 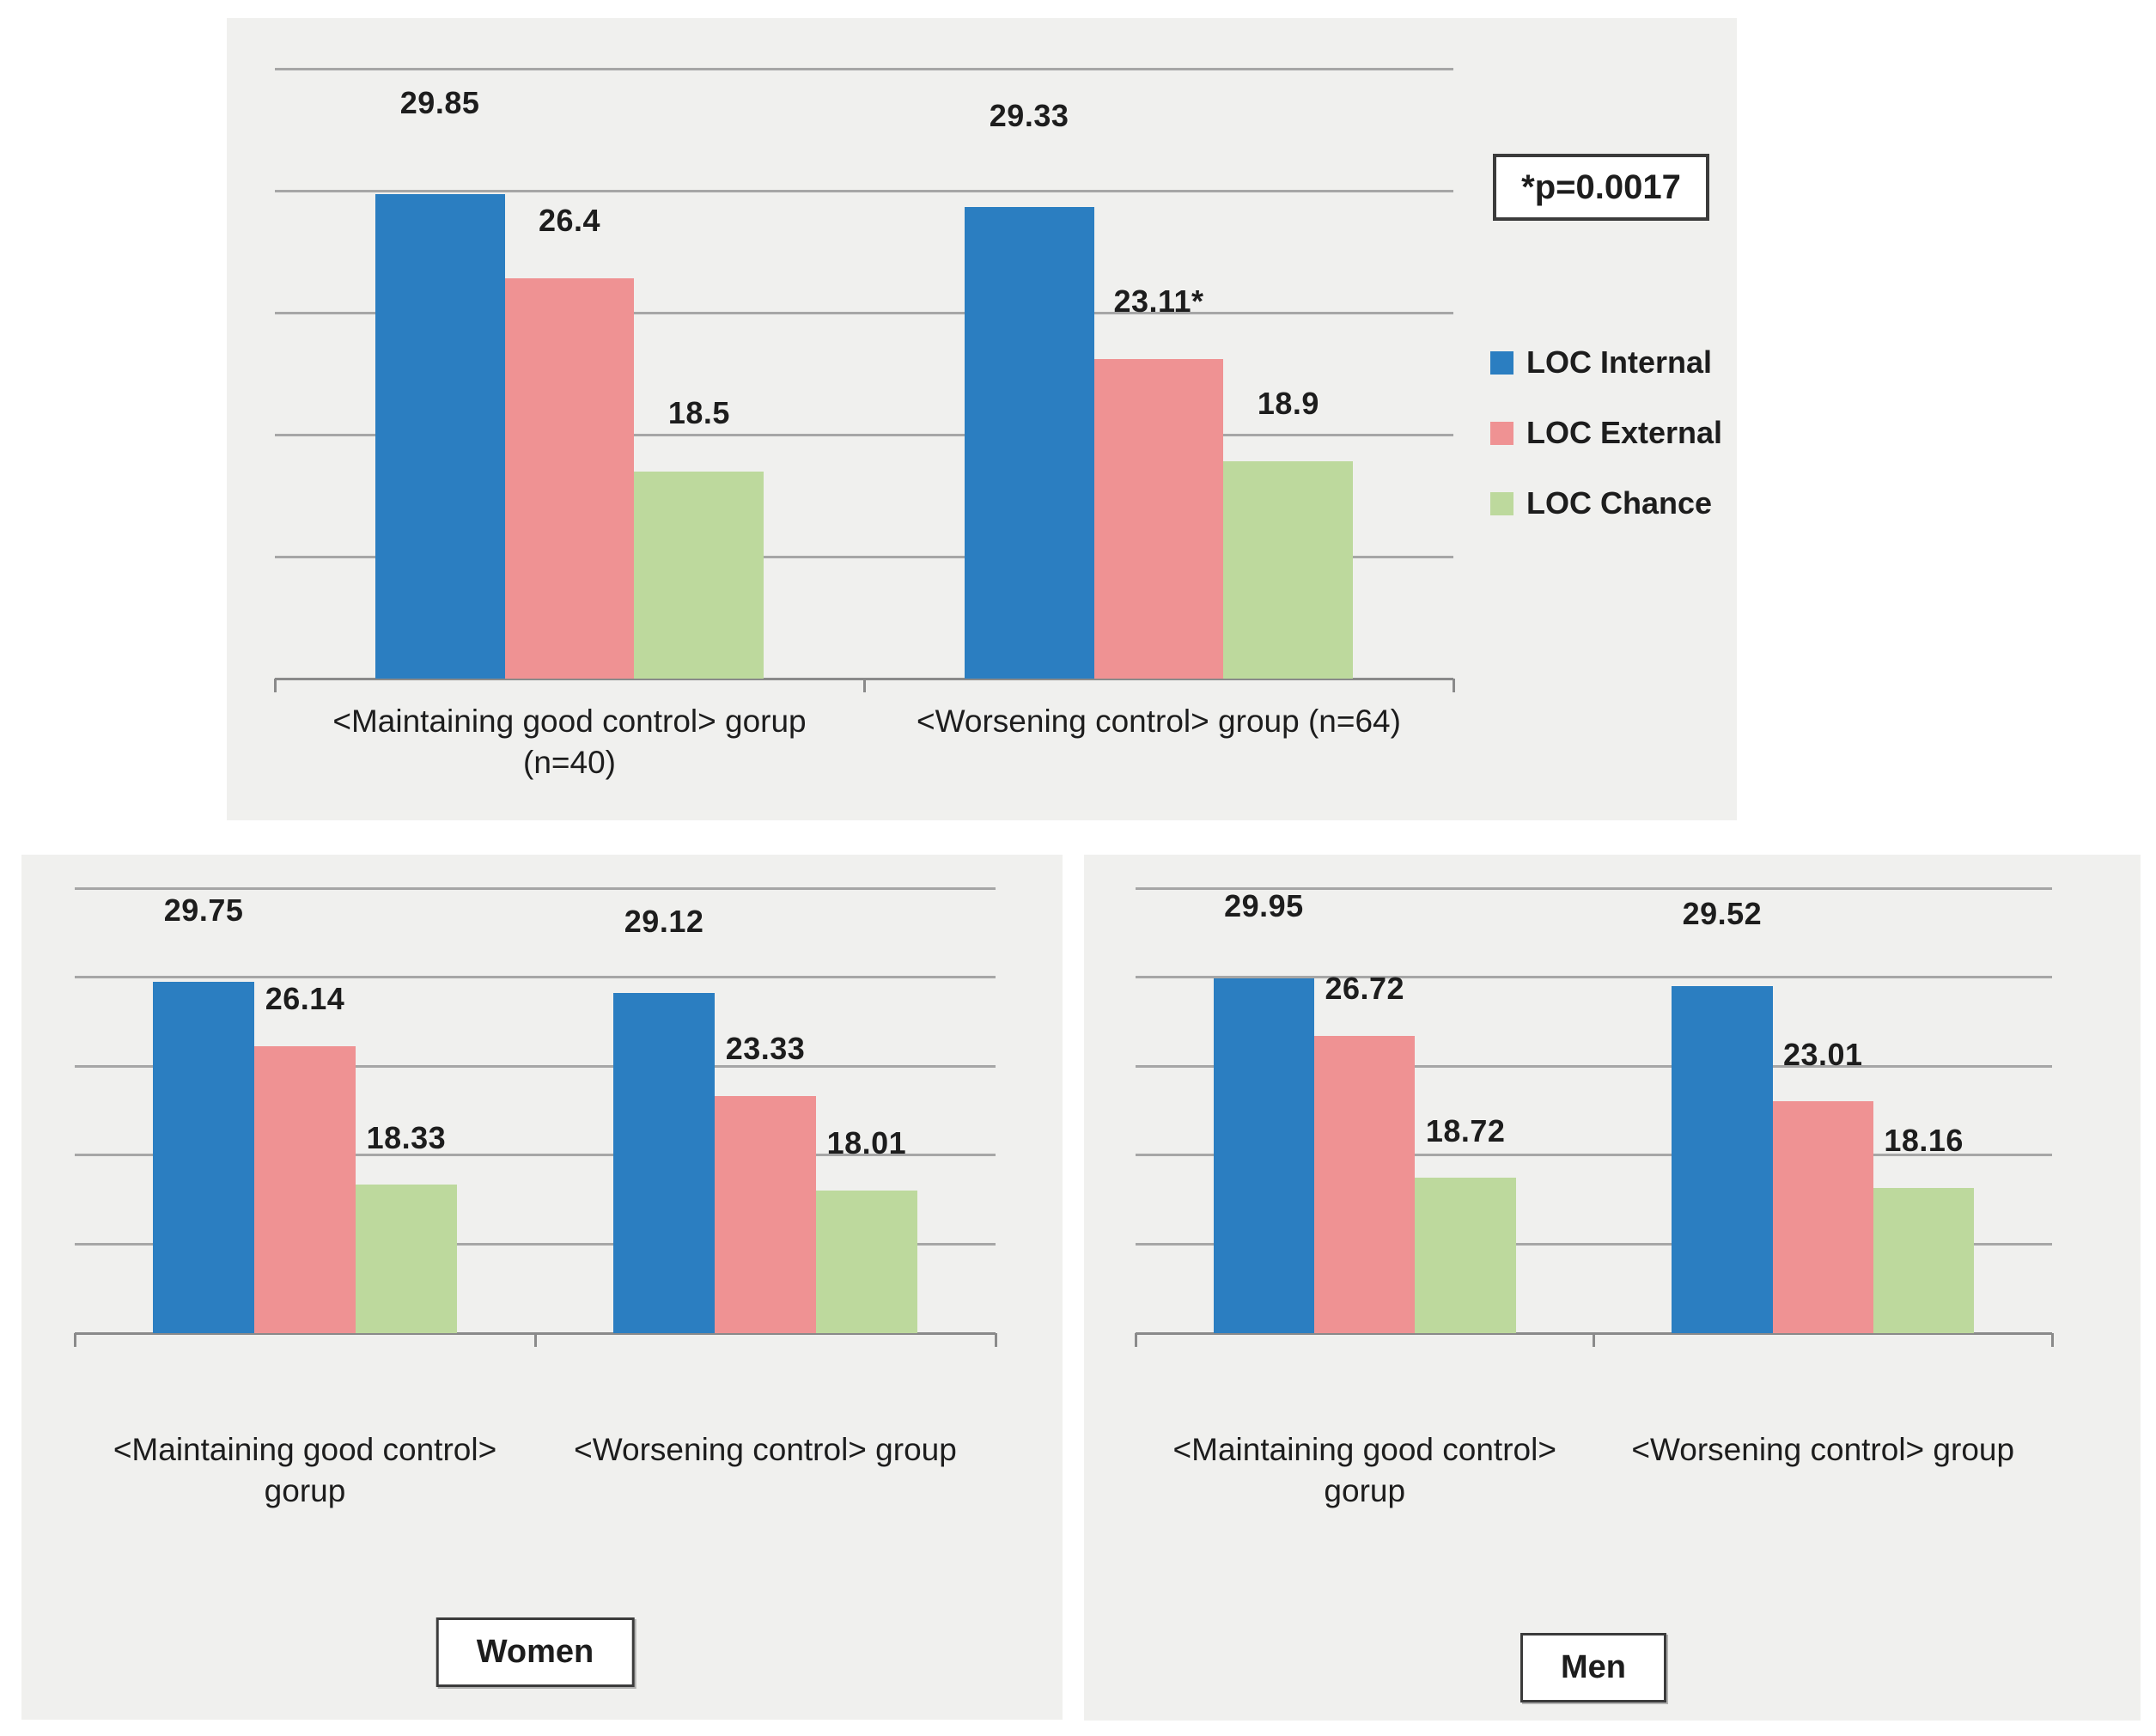 I want to click on data-label: 26.4, so click(x=569, y=221).